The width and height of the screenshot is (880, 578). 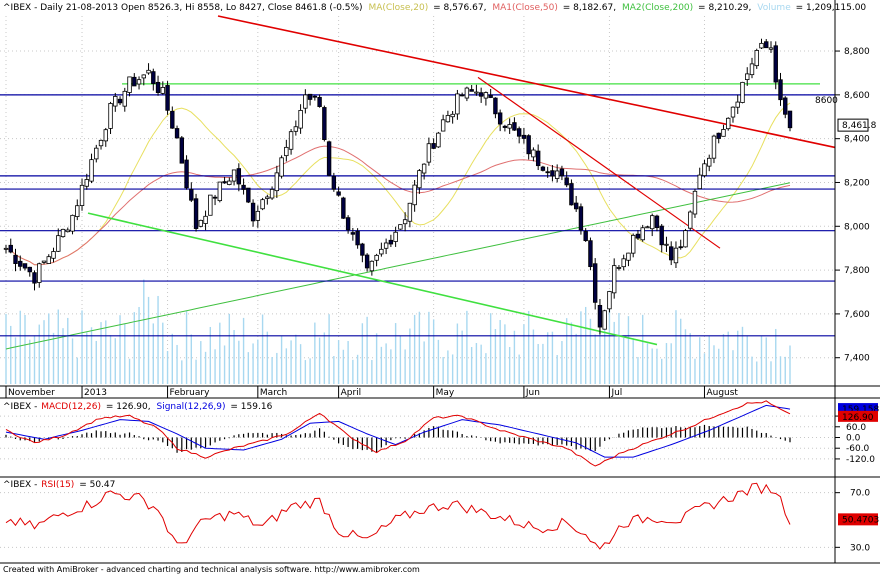 What do you see at coordinates (857, 96) in the screenshot?
I see `price-tick-label: 8,600` at bounding box center [857, 96].